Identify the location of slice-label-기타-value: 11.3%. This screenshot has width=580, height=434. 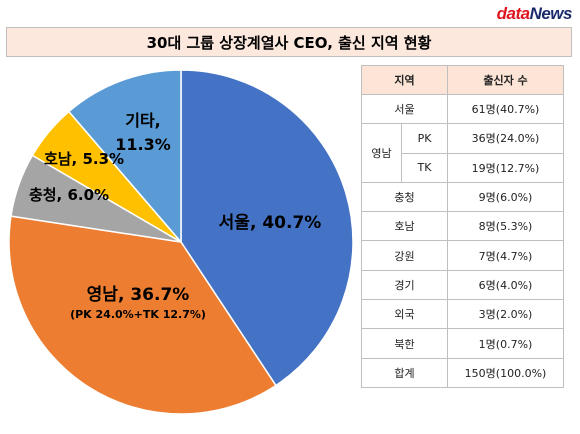
(143, 144).